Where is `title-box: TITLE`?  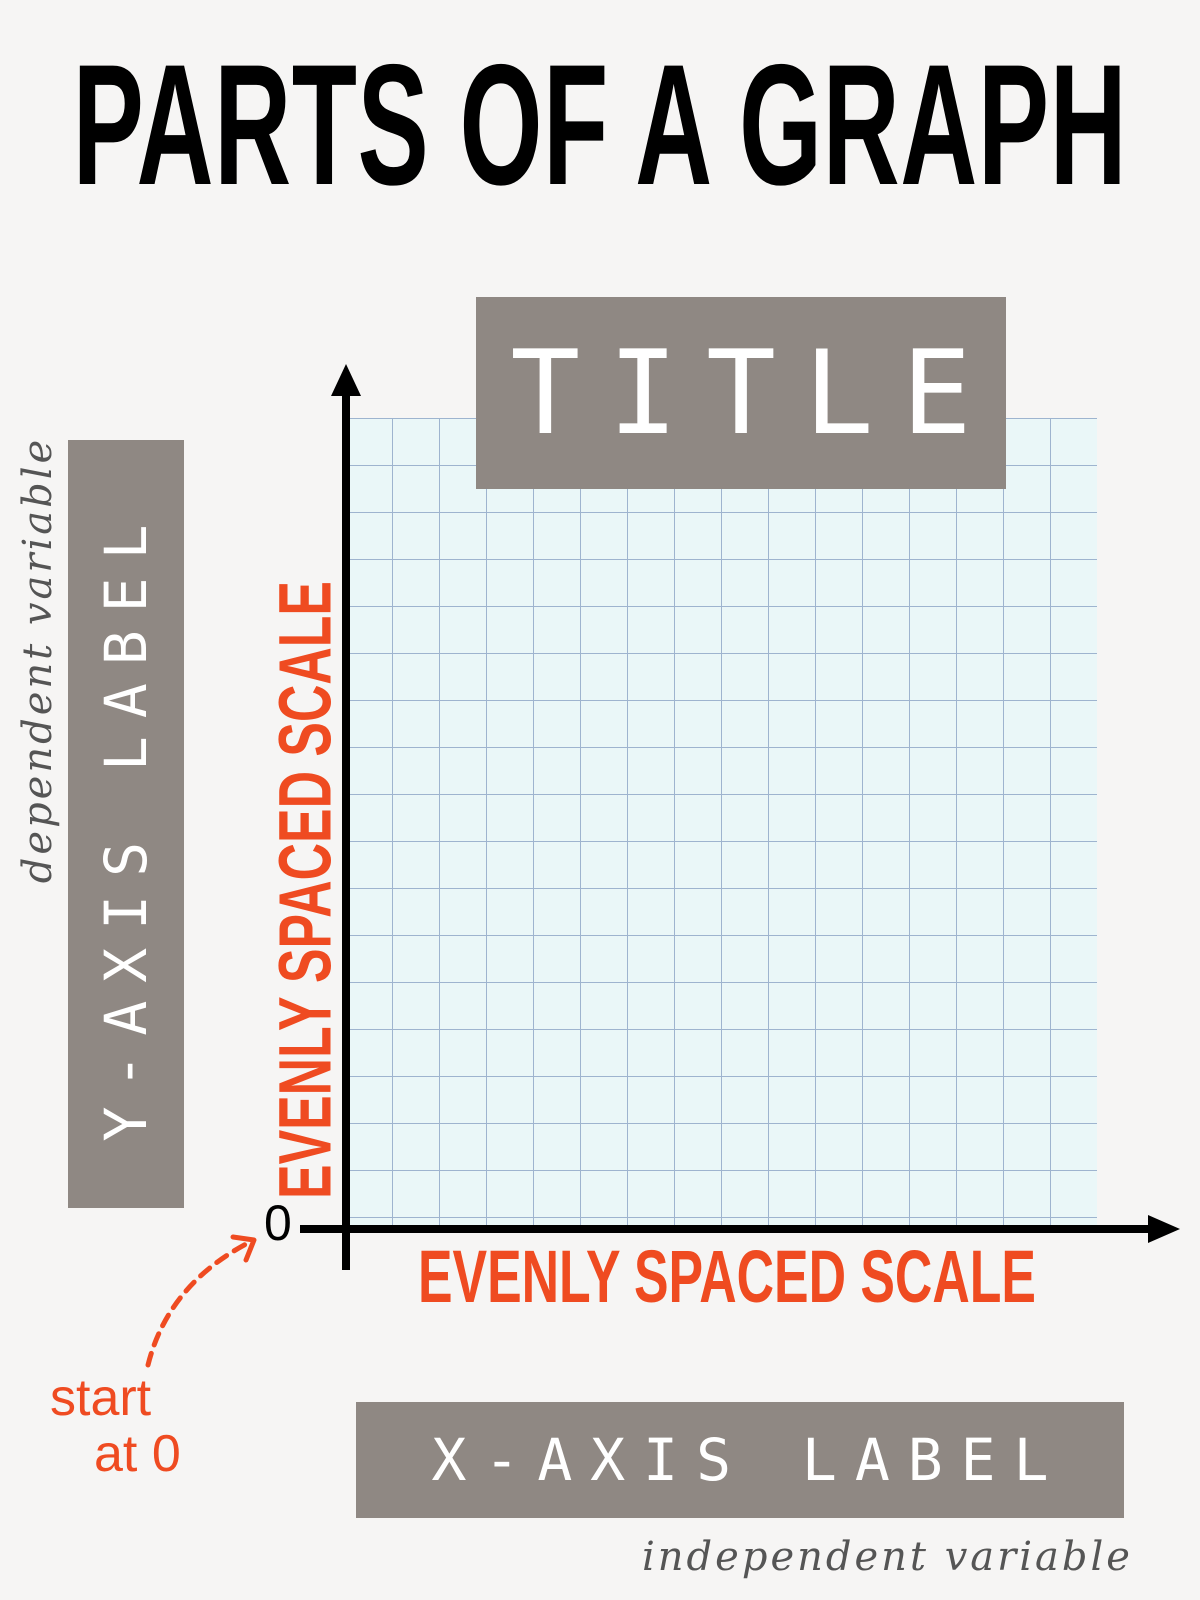
title-box: TITLE is located at coordinates (741, 393).